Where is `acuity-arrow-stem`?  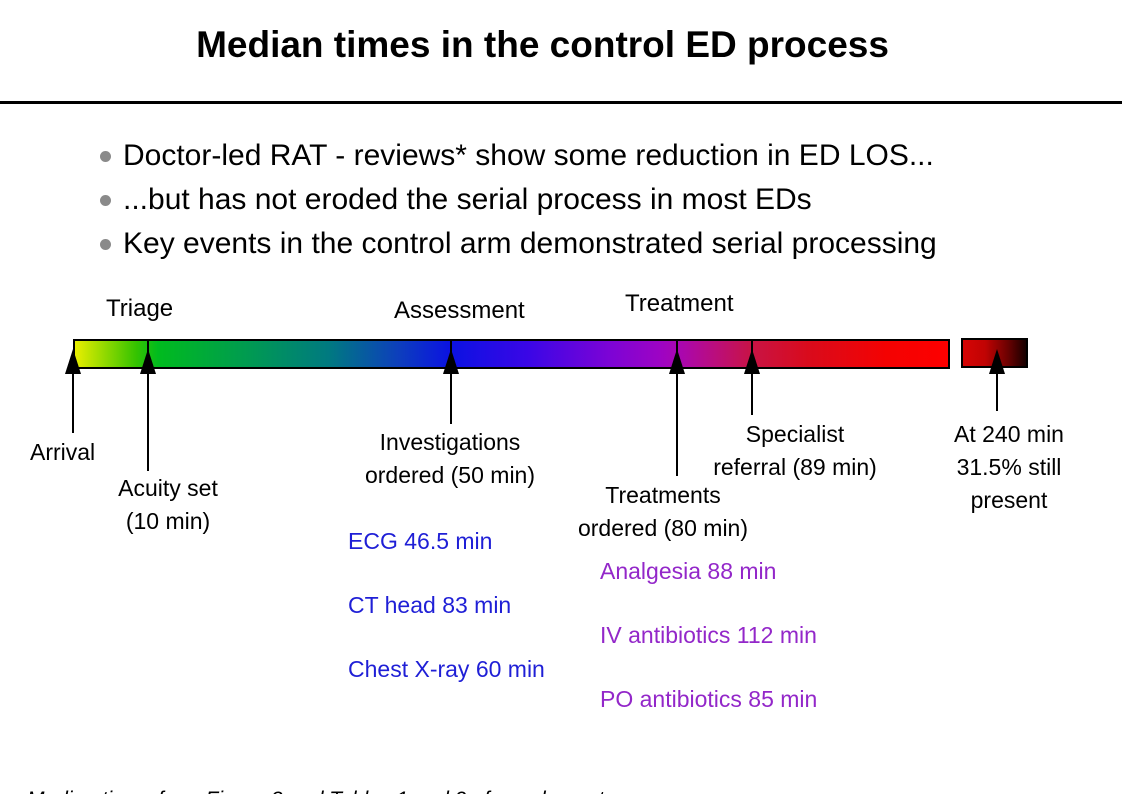 acuity-arrow-stem is located at coordinates (148, 421).